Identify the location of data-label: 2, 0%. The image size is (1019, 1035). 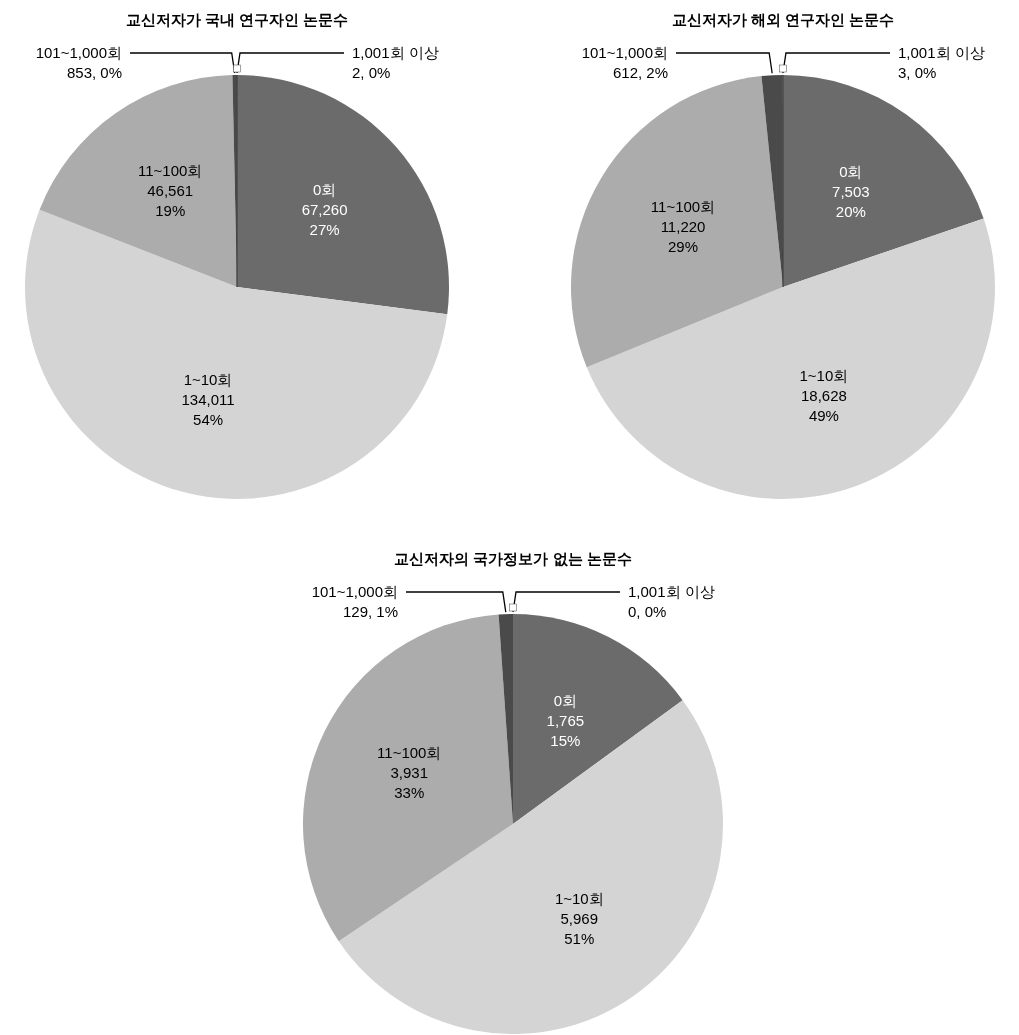
(371, 72).